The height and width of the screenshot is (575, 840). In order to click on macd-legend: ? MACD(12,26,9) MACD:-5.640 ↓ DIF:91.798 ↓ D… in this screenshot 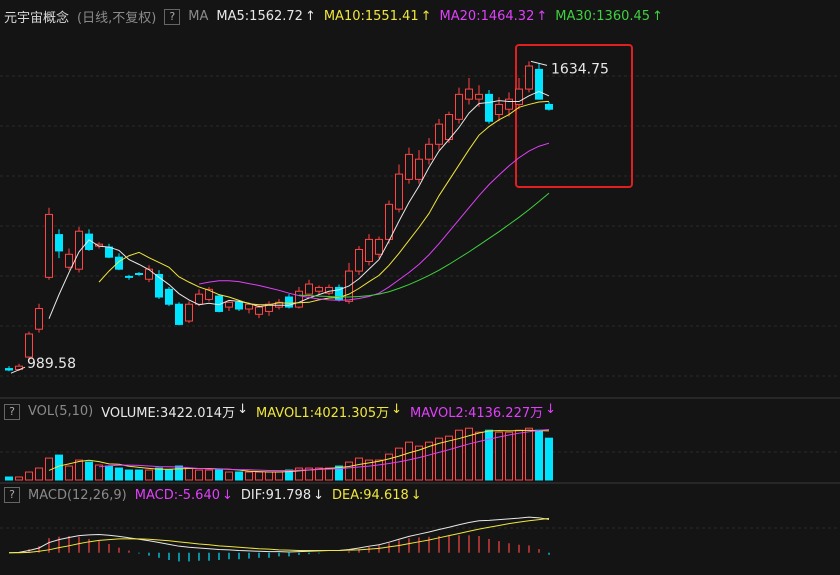, I will do `click(213, 495)`.